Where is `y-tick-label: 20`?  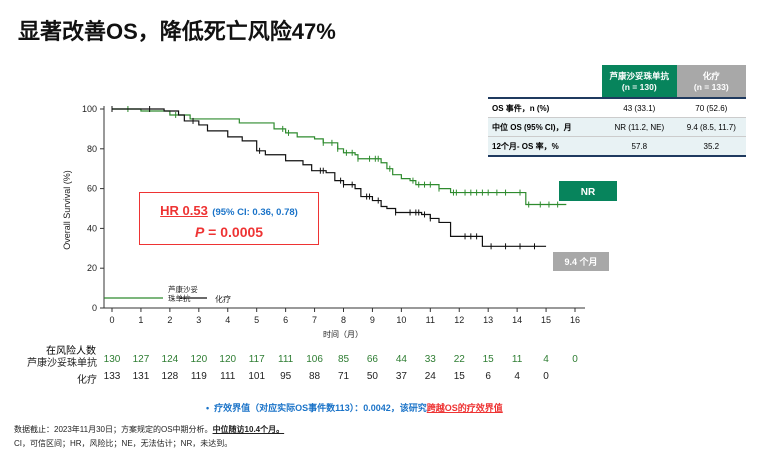
y-tick-label: 20 is located at coordinates (92, 268).